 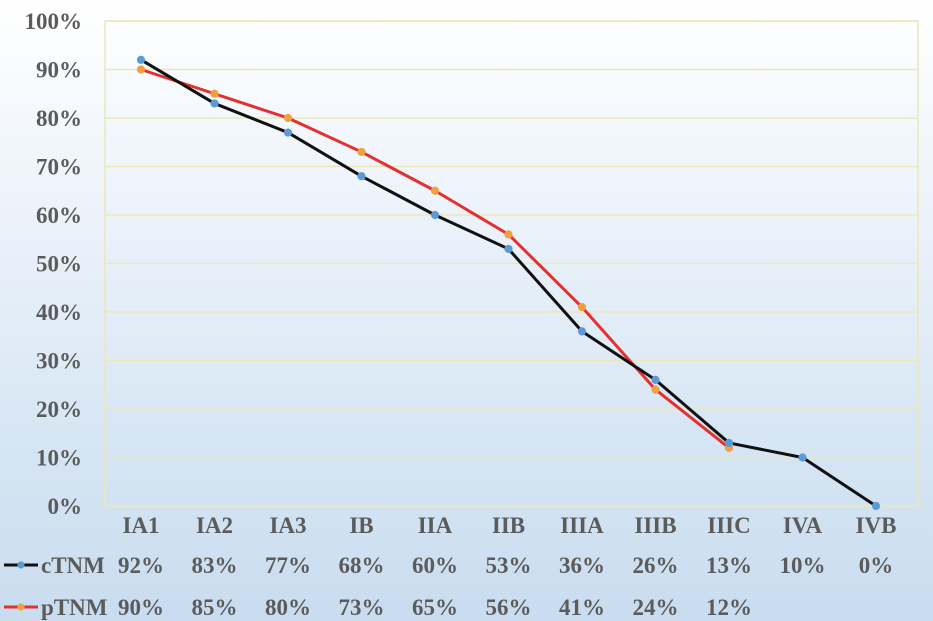 What do you see at coordinates (73, 565) in the screenshot?
I see `legend-name-cTNM: cTNM` at bounding box center [73, 565].